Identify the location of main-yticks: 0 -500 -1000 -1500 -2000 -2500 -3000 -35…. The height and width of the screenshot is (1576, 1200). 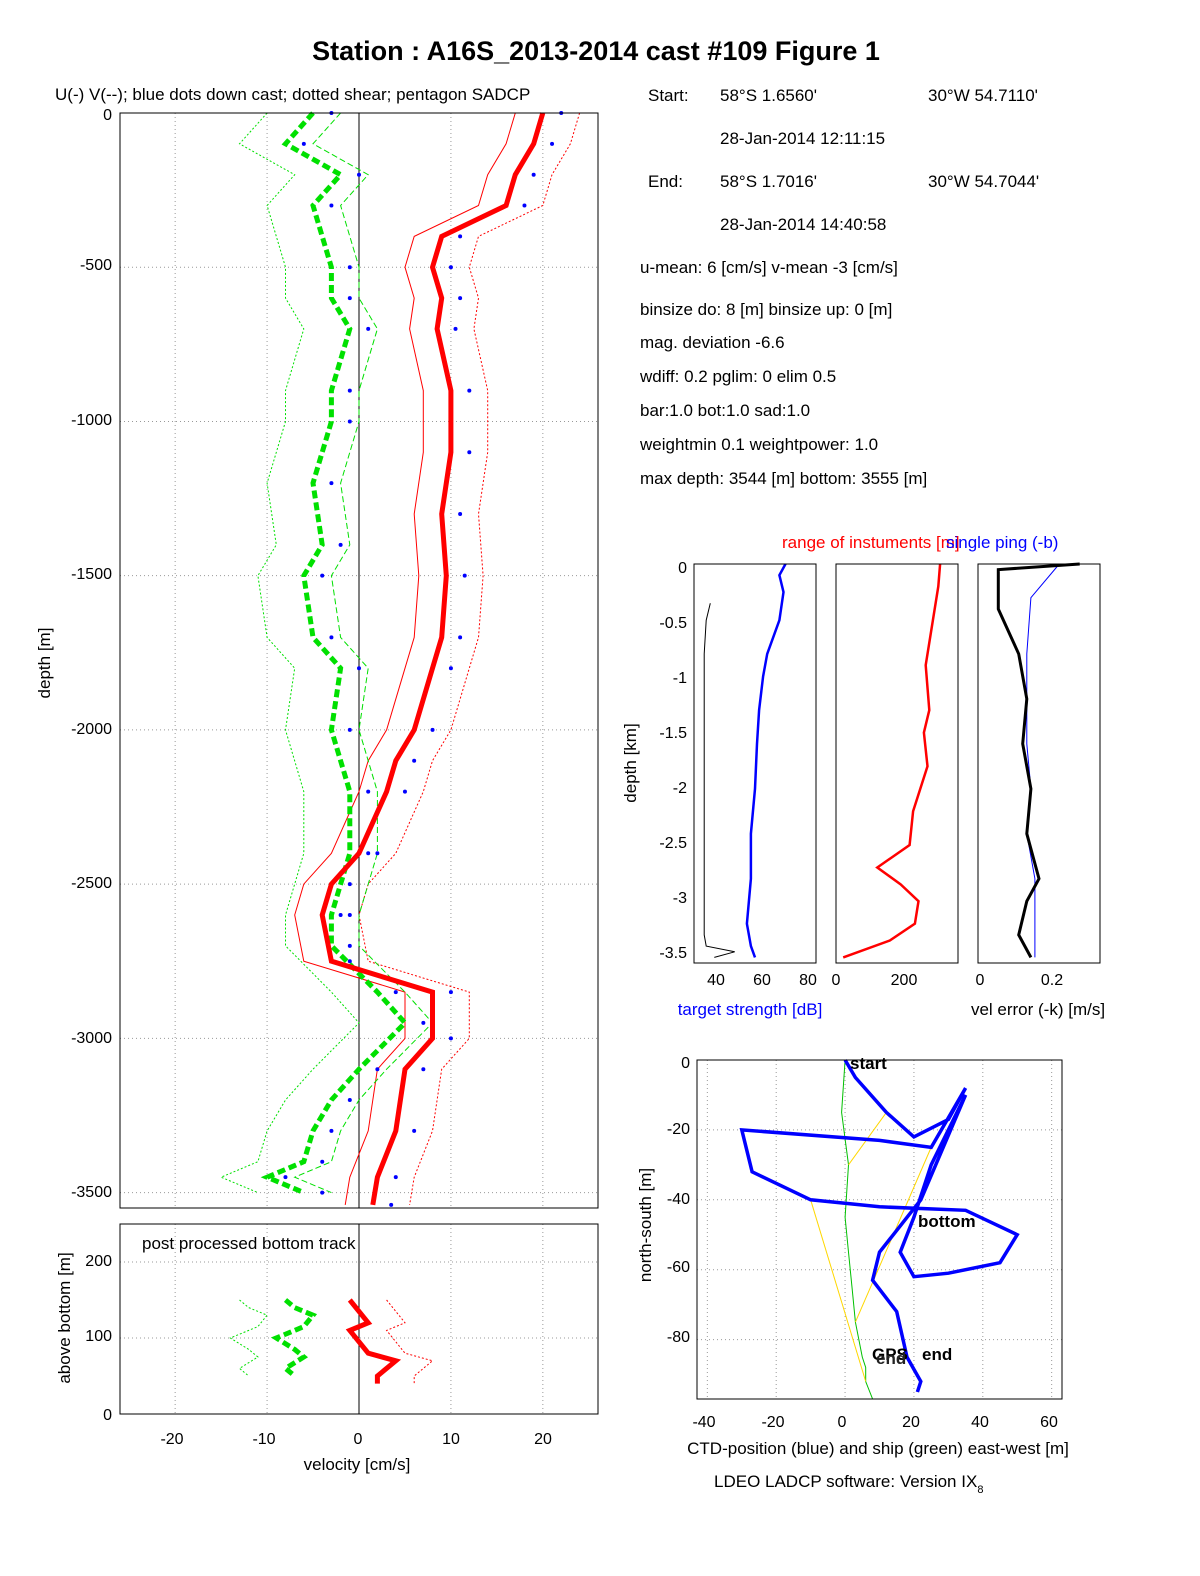
(91, 654).